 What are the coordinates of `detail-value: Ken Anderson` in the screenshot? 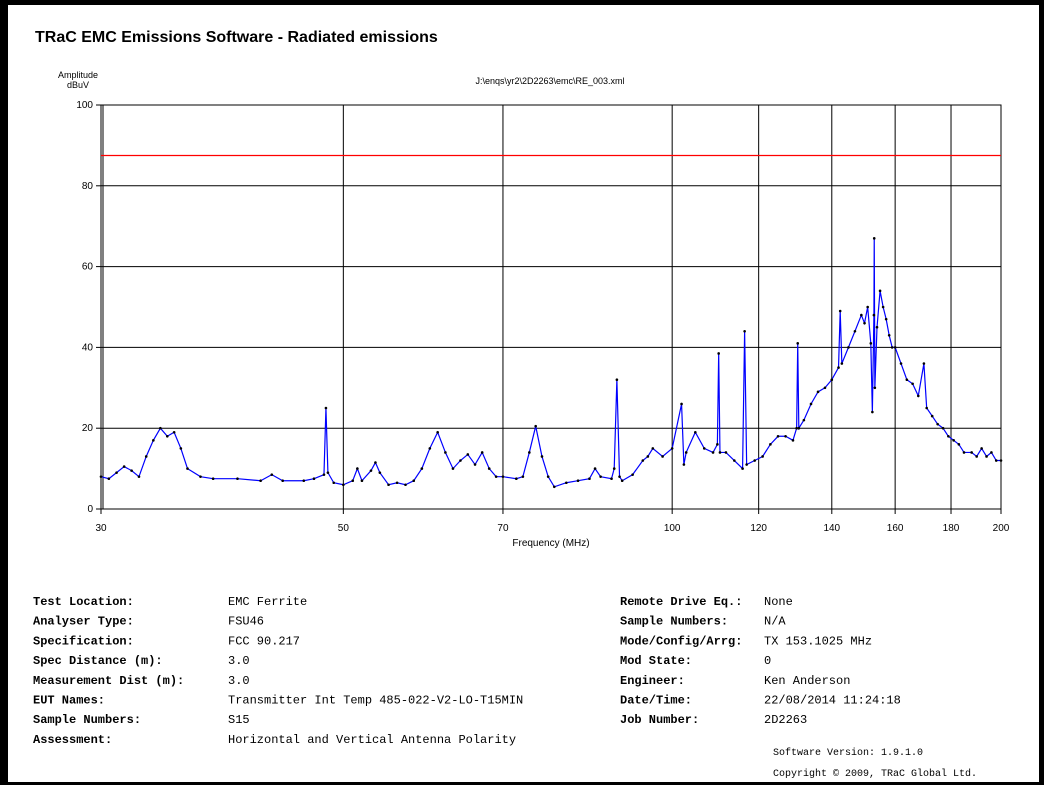 It's located at (807, 681).